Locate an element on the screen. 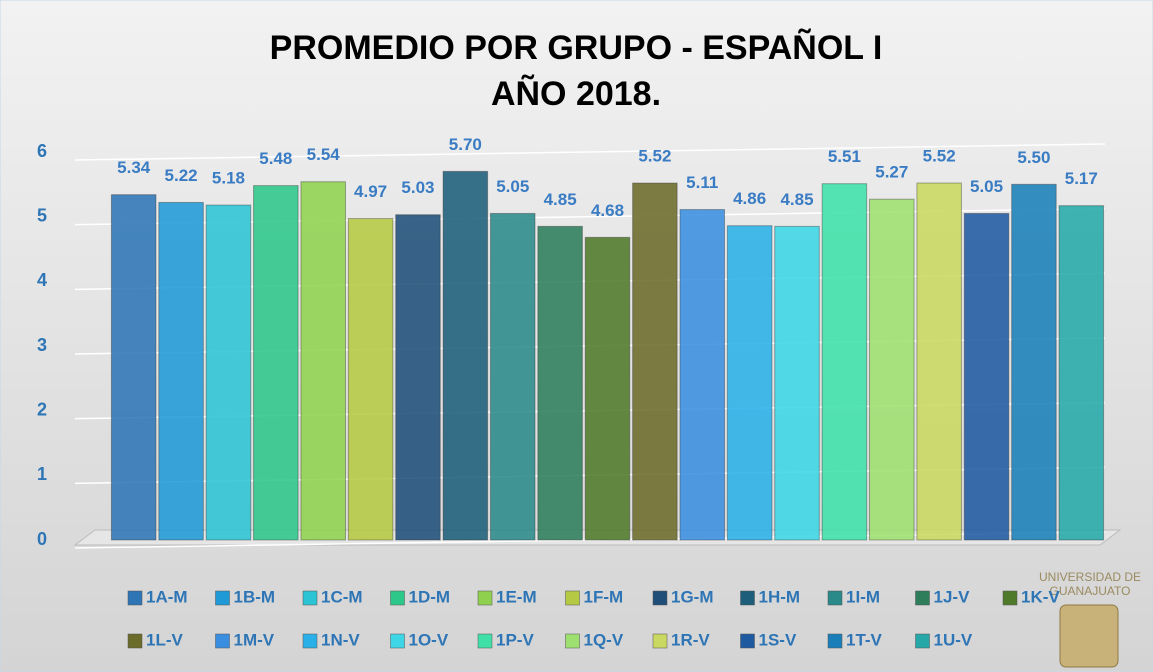 The width and height of the screenshot is (1153, 672). legend-label: 1M-V is located at coordinates (254, 639).